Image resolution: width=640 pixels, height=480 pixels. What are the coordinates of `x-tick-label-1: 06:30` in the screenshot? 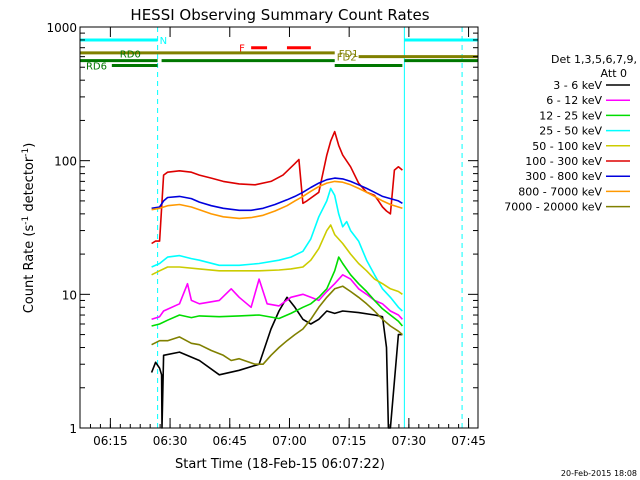 It's located at (170, 441).